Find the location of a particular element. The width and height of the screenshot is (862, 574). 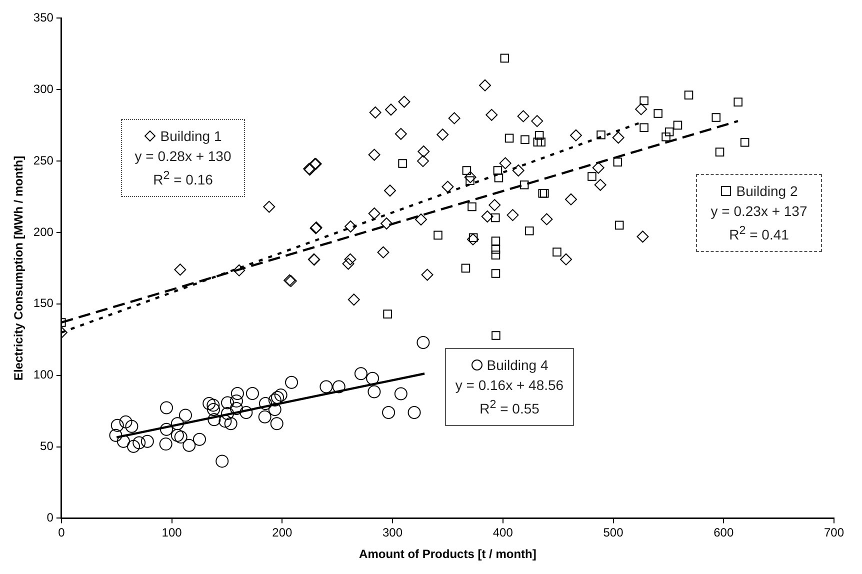

x-tick-label: 700 is located at coordinates (834, 533).